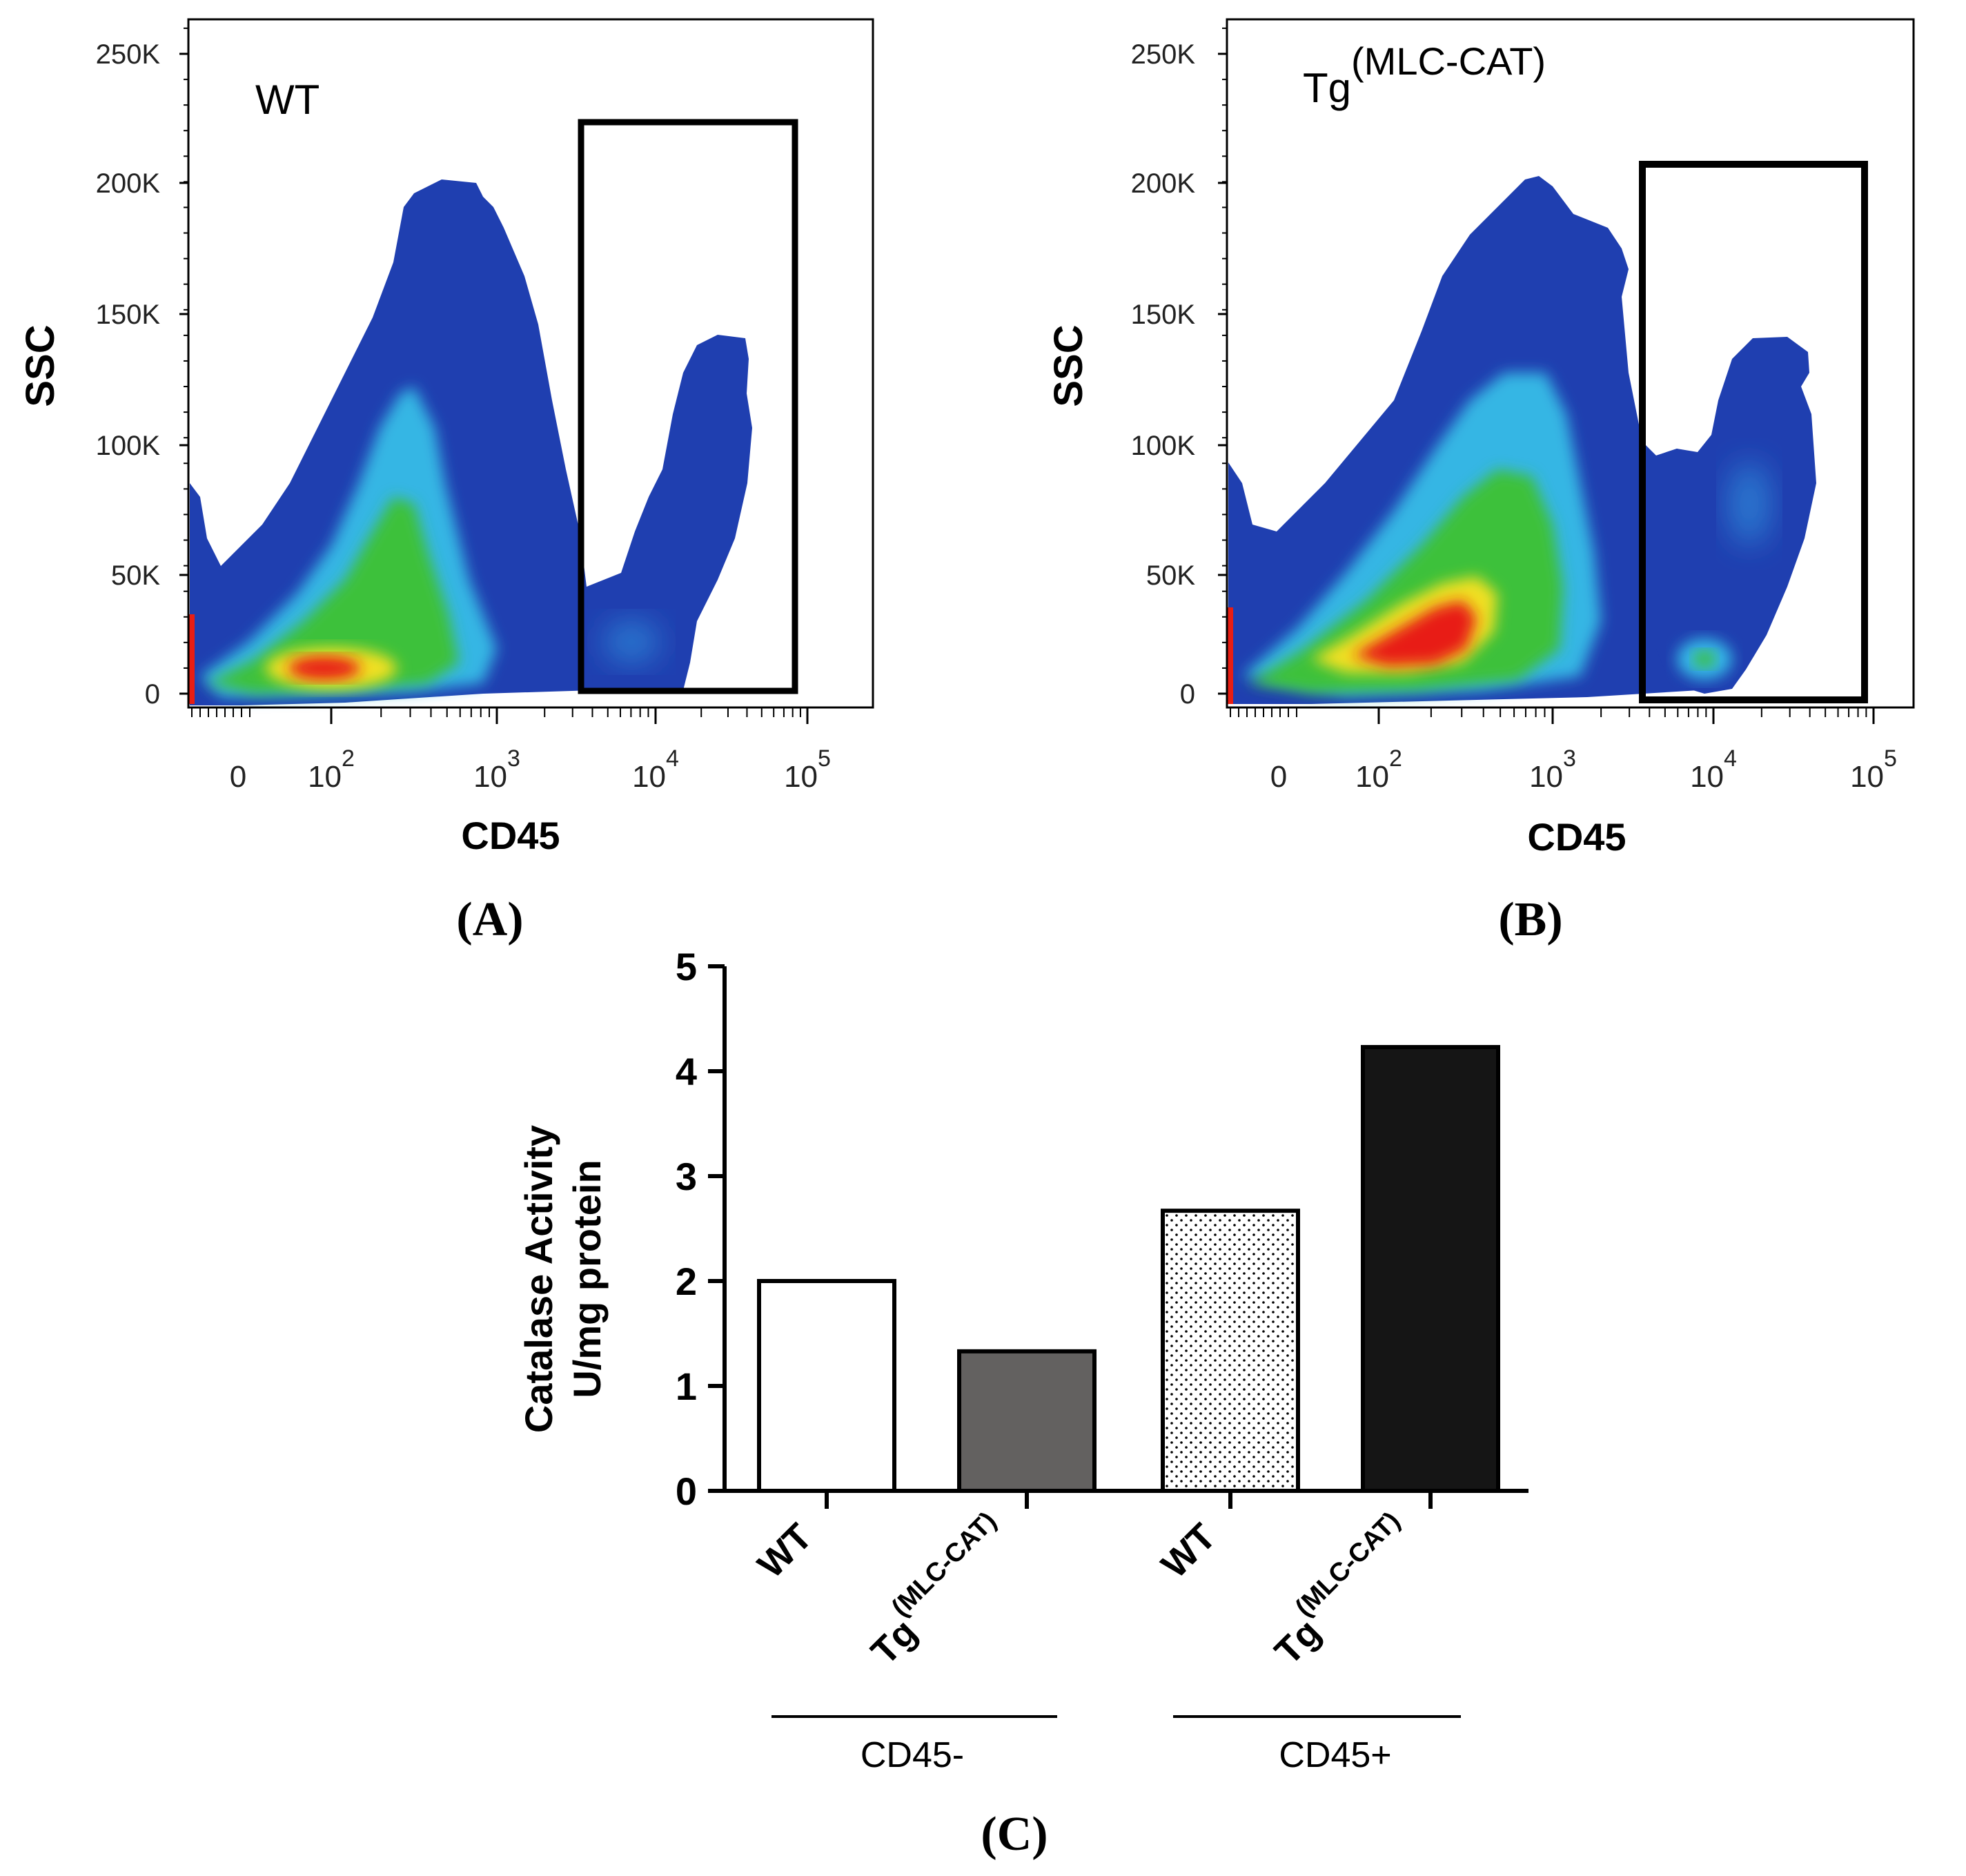 Image resolution: width=1966 pixels, height=1876 pixels. What do you see at coordinates (686, 1176) in the screenshot?
I see `y-tick-label: 3` at bounding box center [686, 1176].